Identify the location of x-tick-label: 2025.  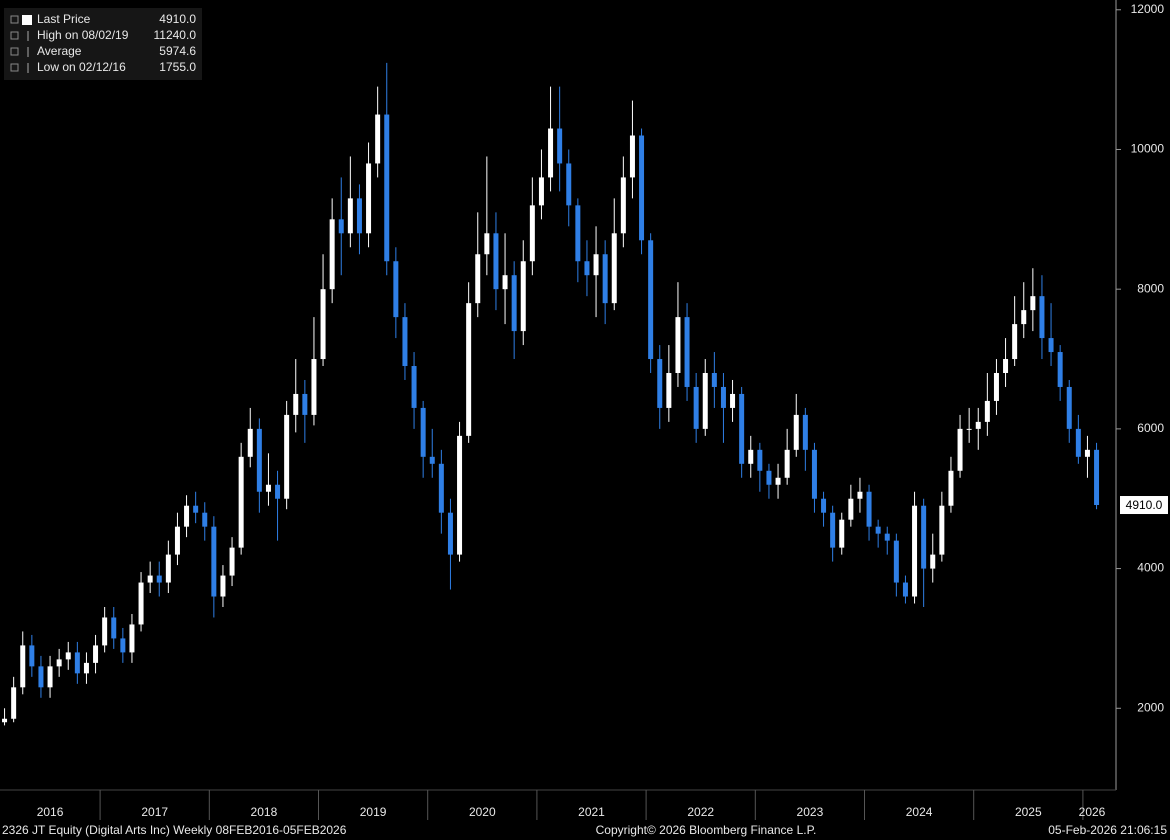
(1028, 812).